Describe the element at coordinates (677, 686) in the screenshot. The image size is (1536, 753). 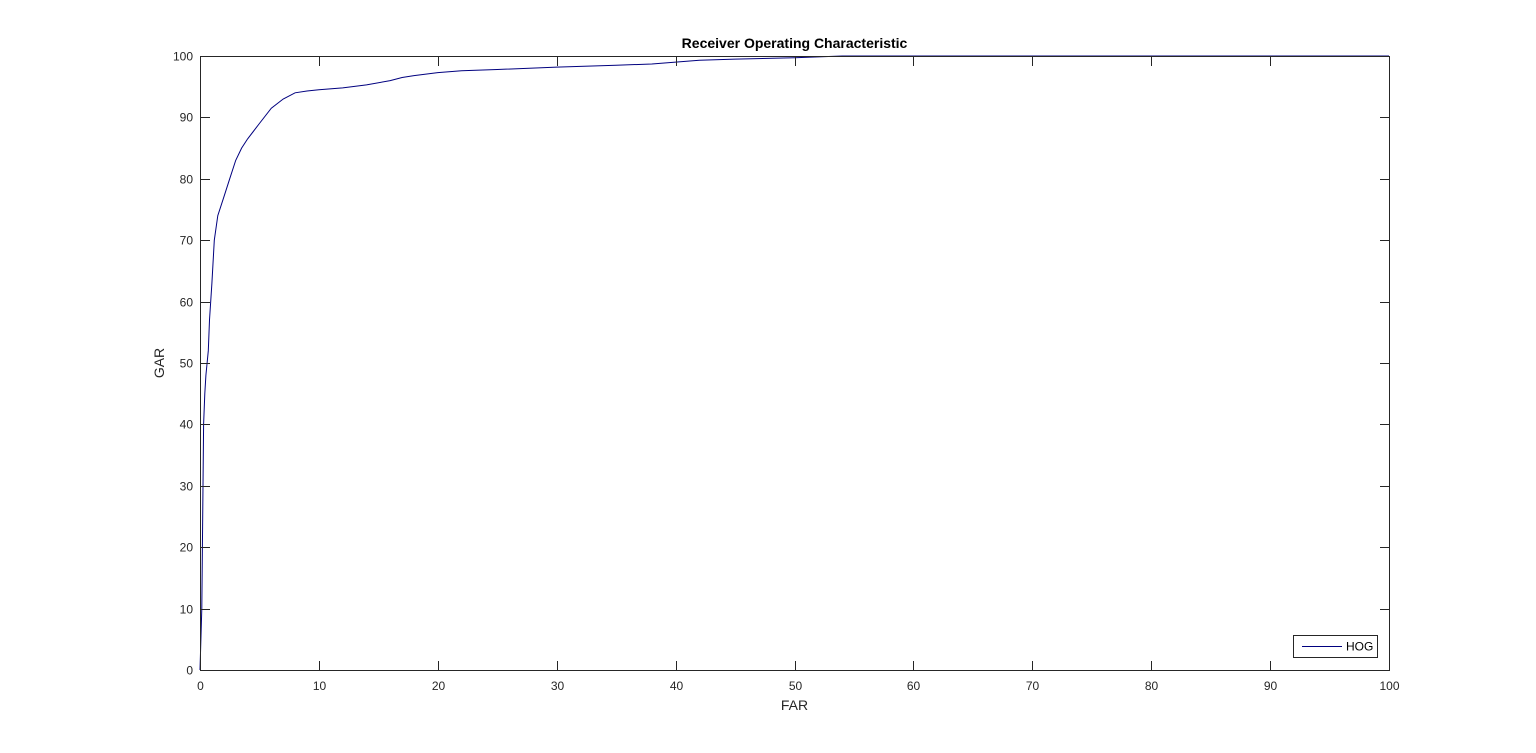
I see `x-tick-label: 40` at that location.